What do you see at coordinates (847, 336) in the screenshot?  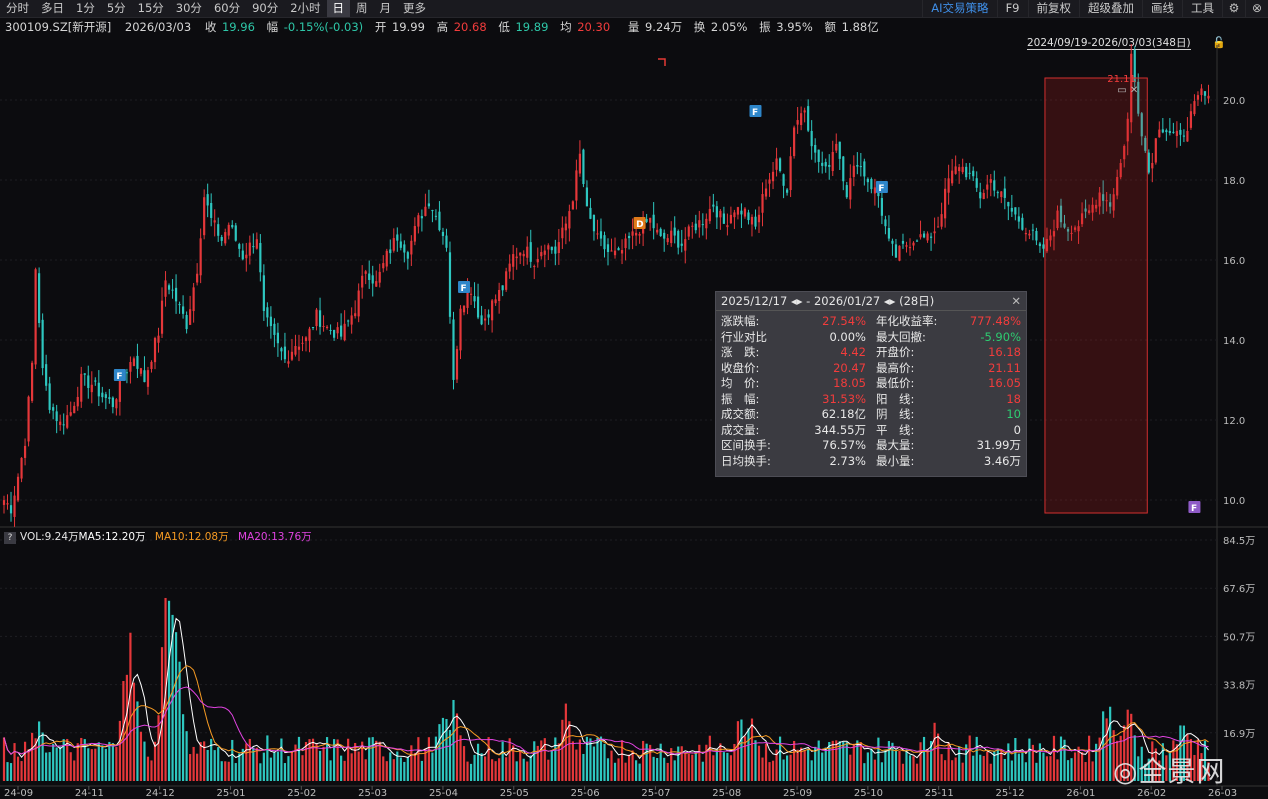 I see `stat-value: 0.00%` at bounding box center [847, 336].